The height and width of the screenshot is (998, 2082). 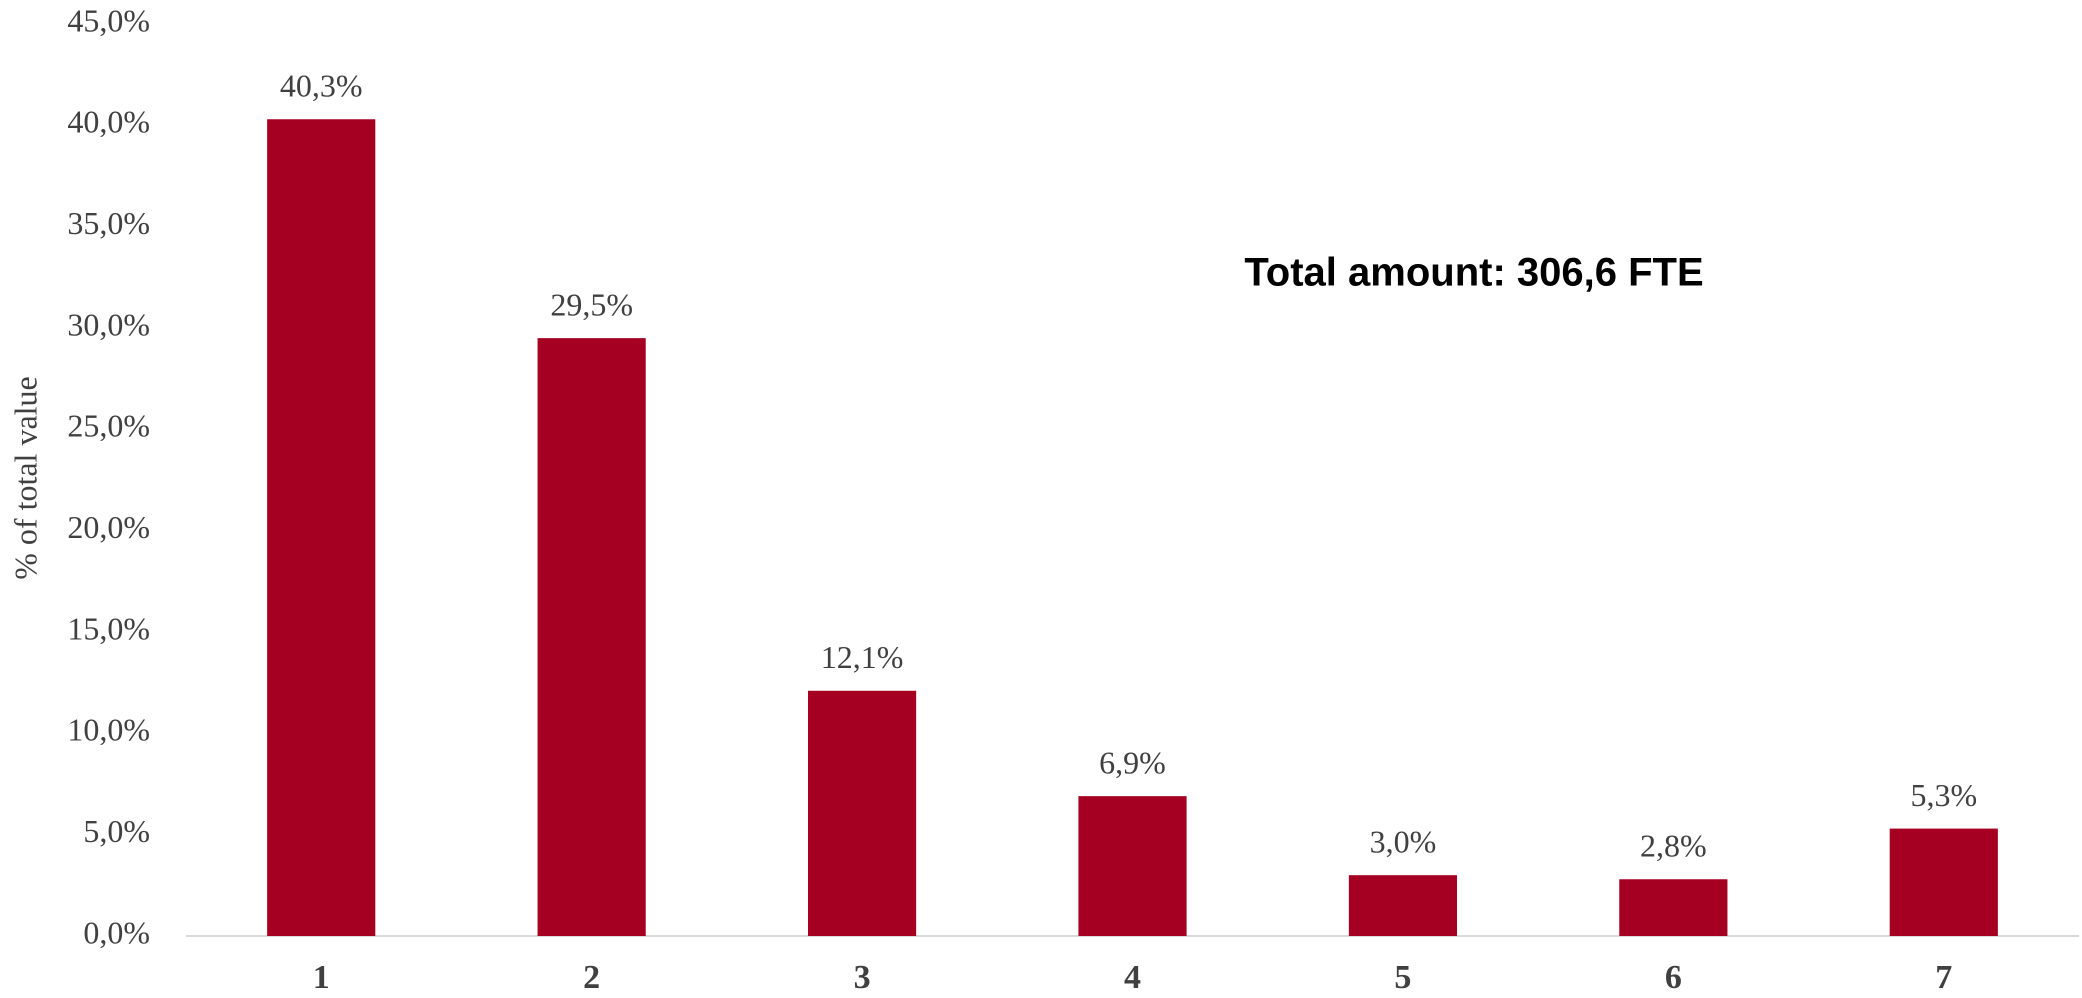 What do you see at coordinates (591, 977) in the screenshot?
I see `x-tick-label: 2` at bounding box center [591, 977].